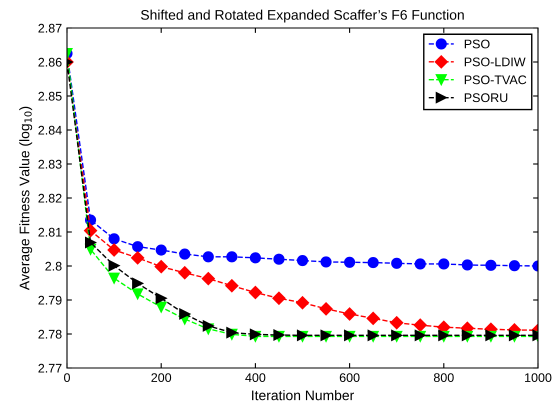  What do you see at coordinates (161, 377) in the screenshot?
I see `x-tick-label: 200` at bounding box center [161, 377].